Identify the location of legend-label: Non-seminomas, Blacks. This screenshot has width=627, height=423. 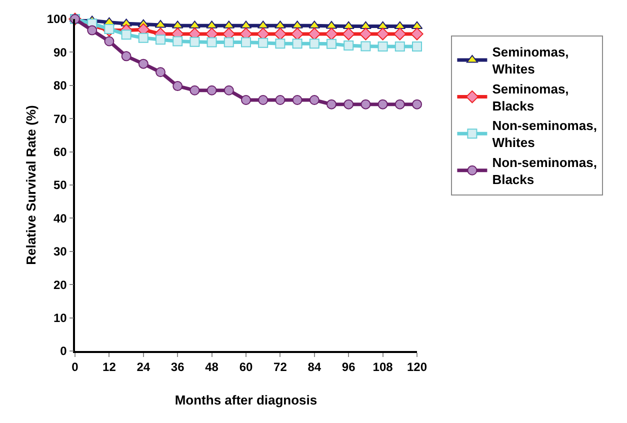
(544, 171).